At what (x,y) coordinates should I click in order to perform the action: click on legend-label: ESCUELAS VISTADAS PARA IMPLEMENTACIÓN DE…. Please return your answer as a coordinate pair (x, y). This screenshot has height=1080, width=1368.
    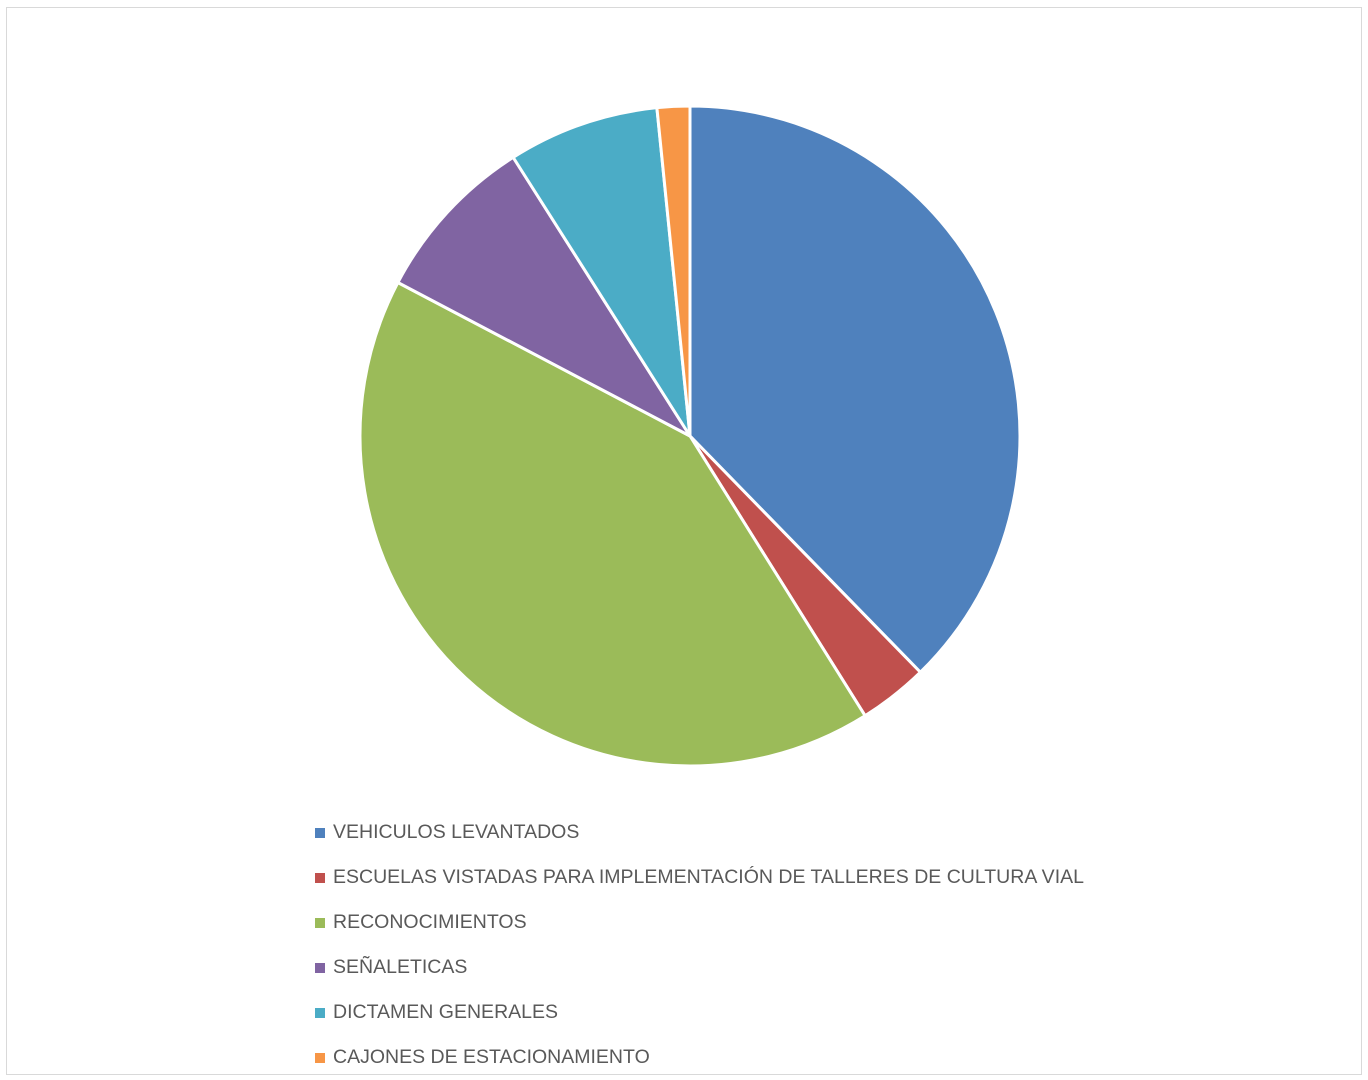
    Looking at the image, I should click on (708, 877).